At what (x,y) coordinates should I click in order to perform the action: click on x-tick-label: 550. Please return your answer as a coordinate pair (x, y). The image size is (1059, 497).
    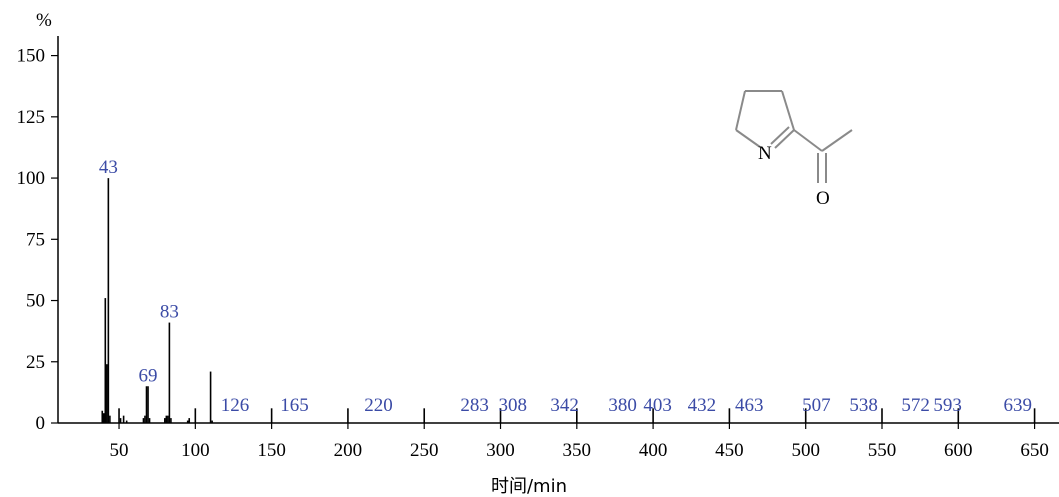
    Looking at the image, I should click on (882, 450).